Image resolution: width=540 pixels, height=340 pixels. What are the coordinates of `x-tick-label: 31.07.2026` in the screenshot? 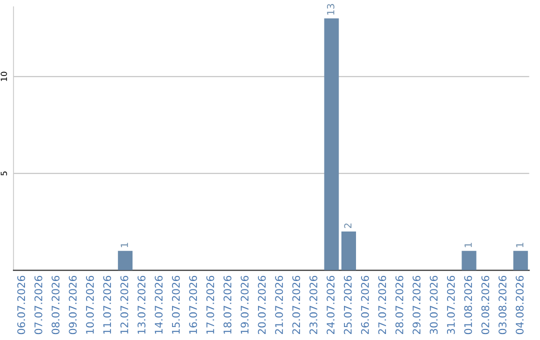 It's located at (450, 305).